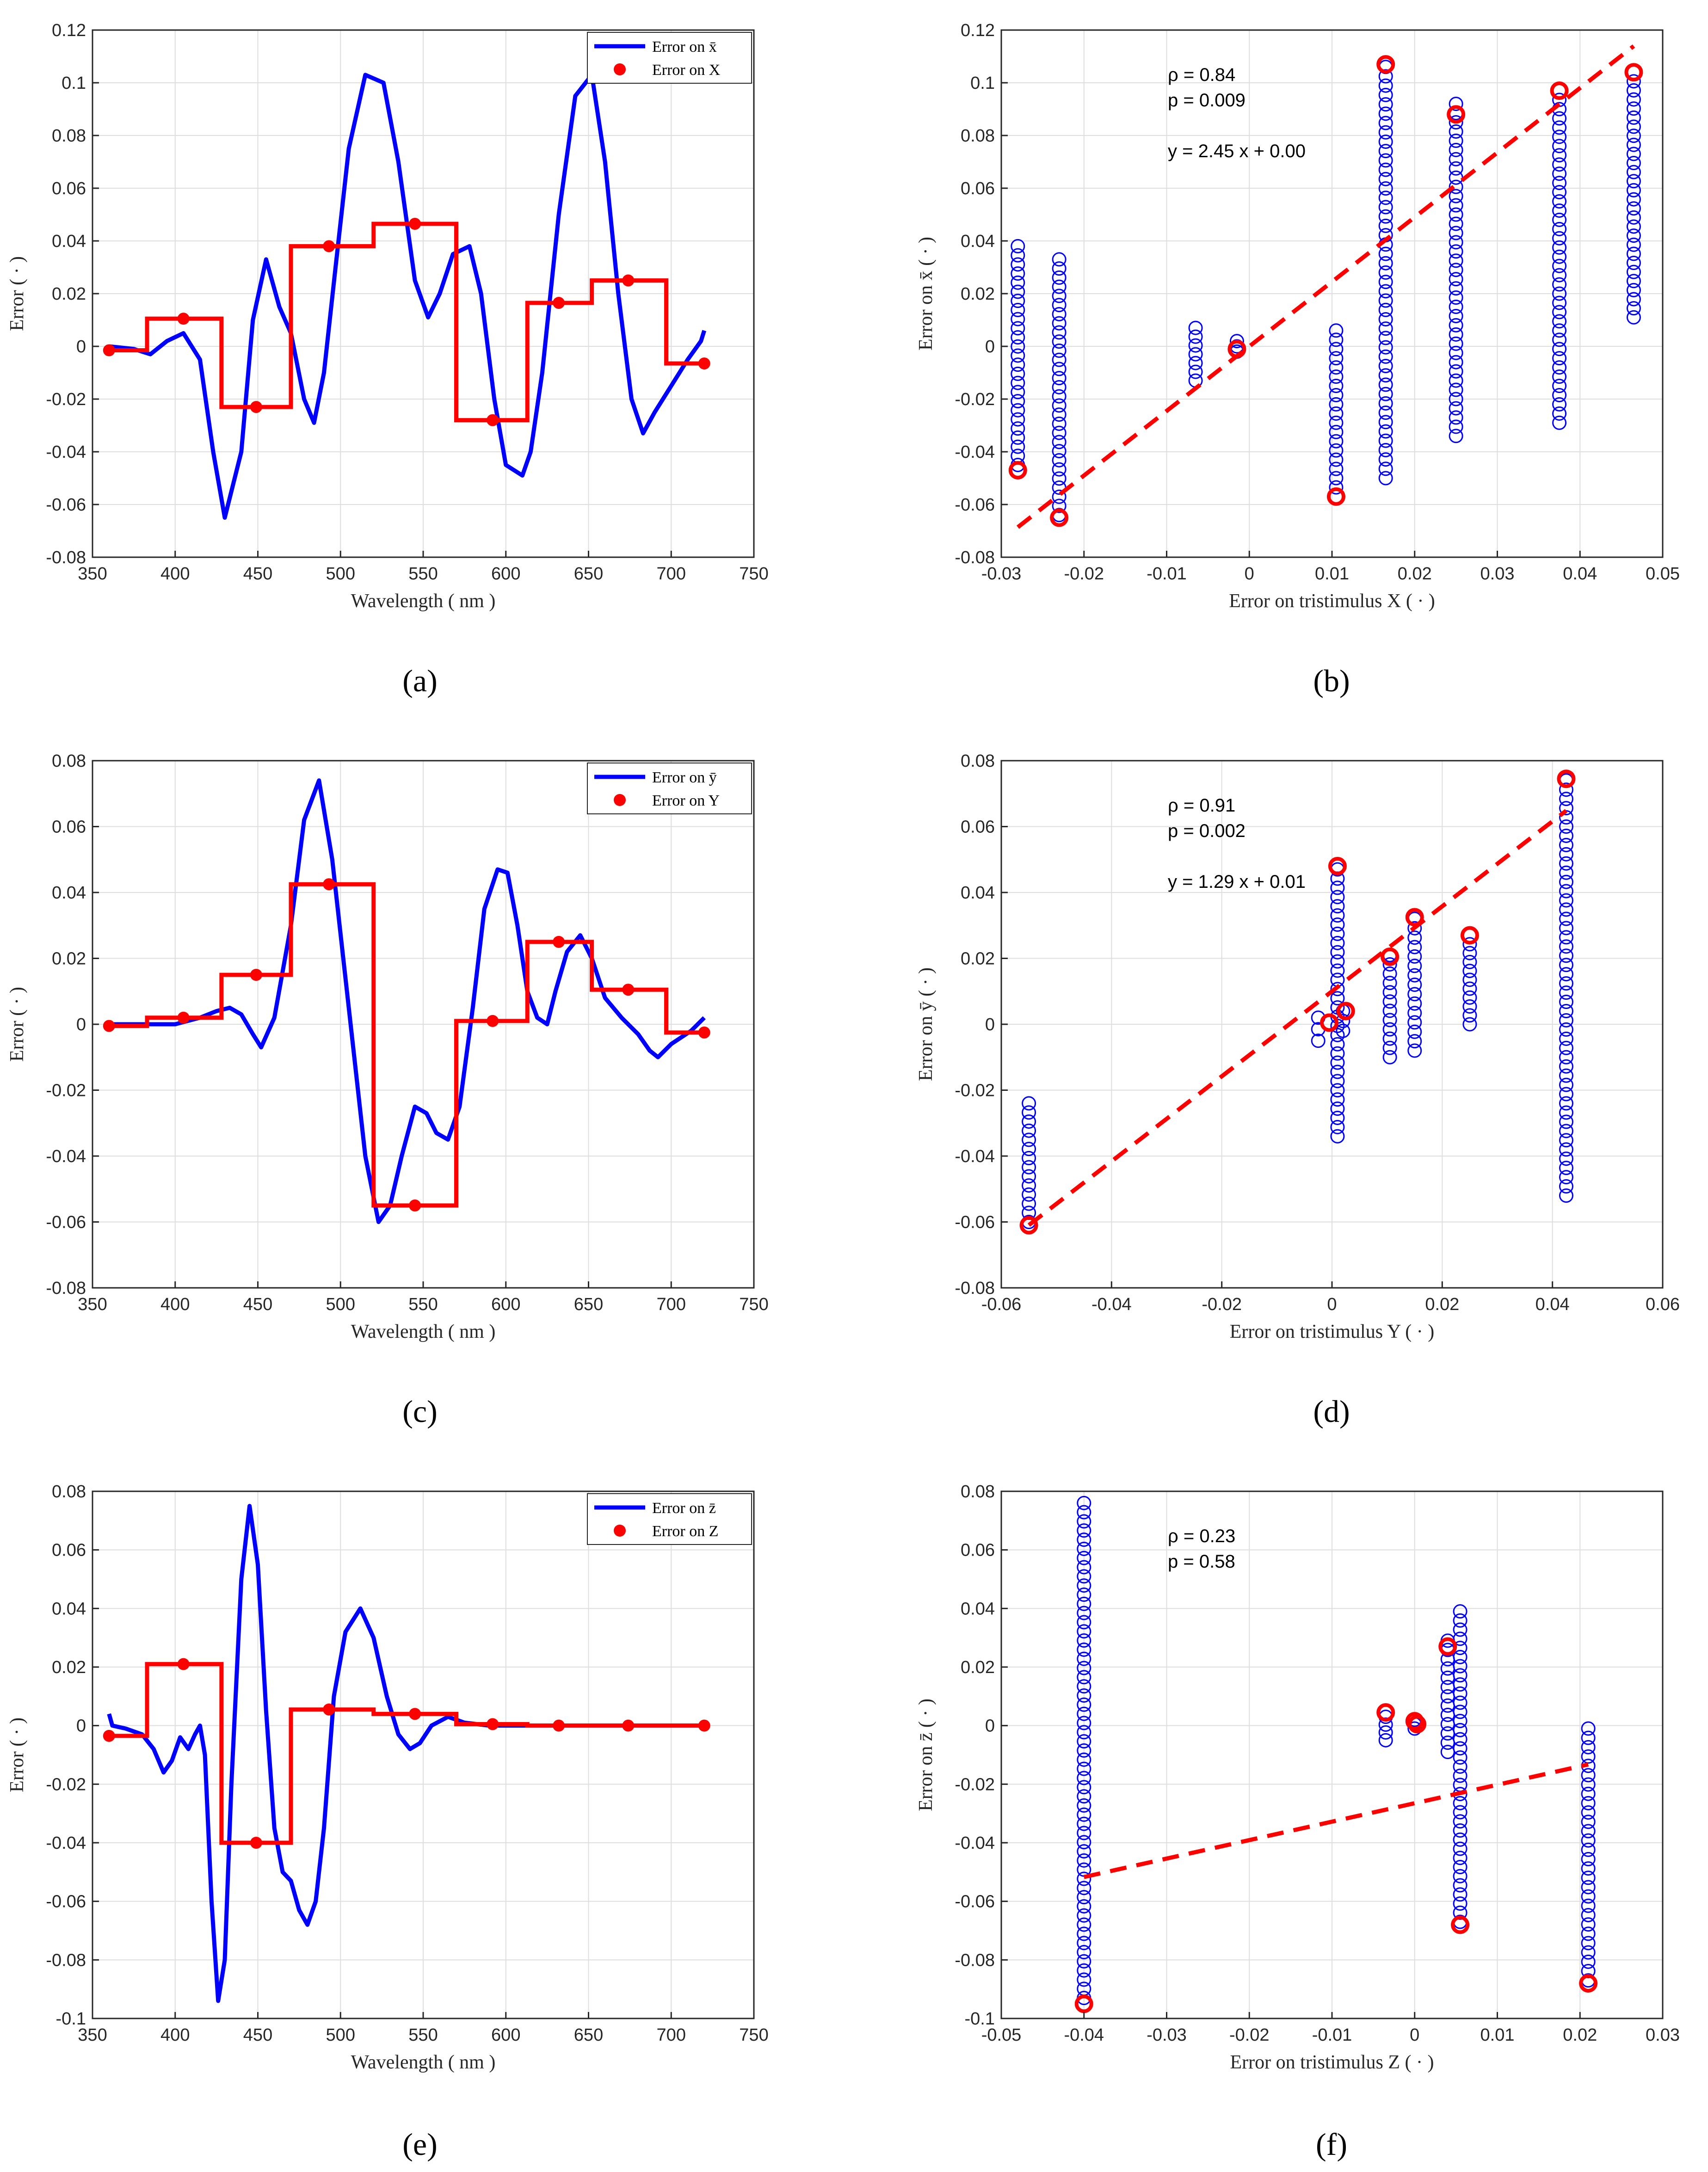 The image size is (1708, 2172). Describe the element at coordinates (69, 31) in the screenshot. I see `y-tick-label: 0.12` at that location.